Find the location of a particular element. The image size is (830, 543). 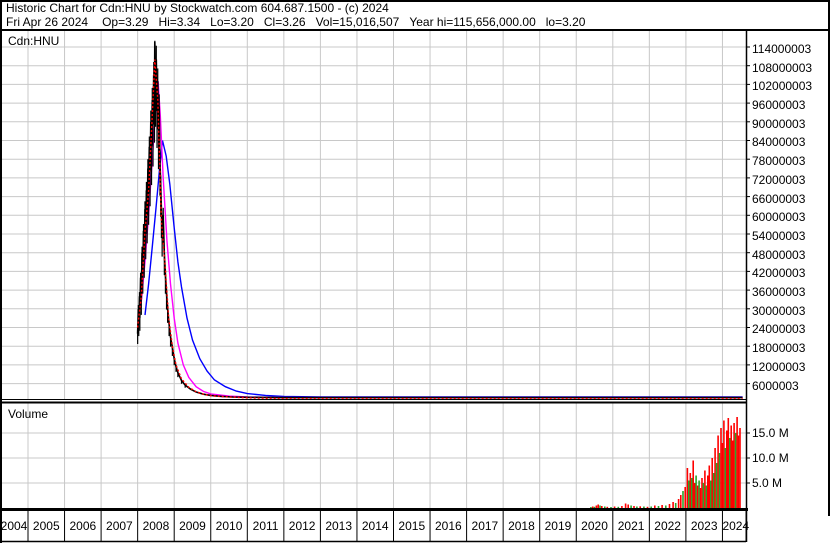

price-axis-label: 78000003 is located at coordinates (779, 161).